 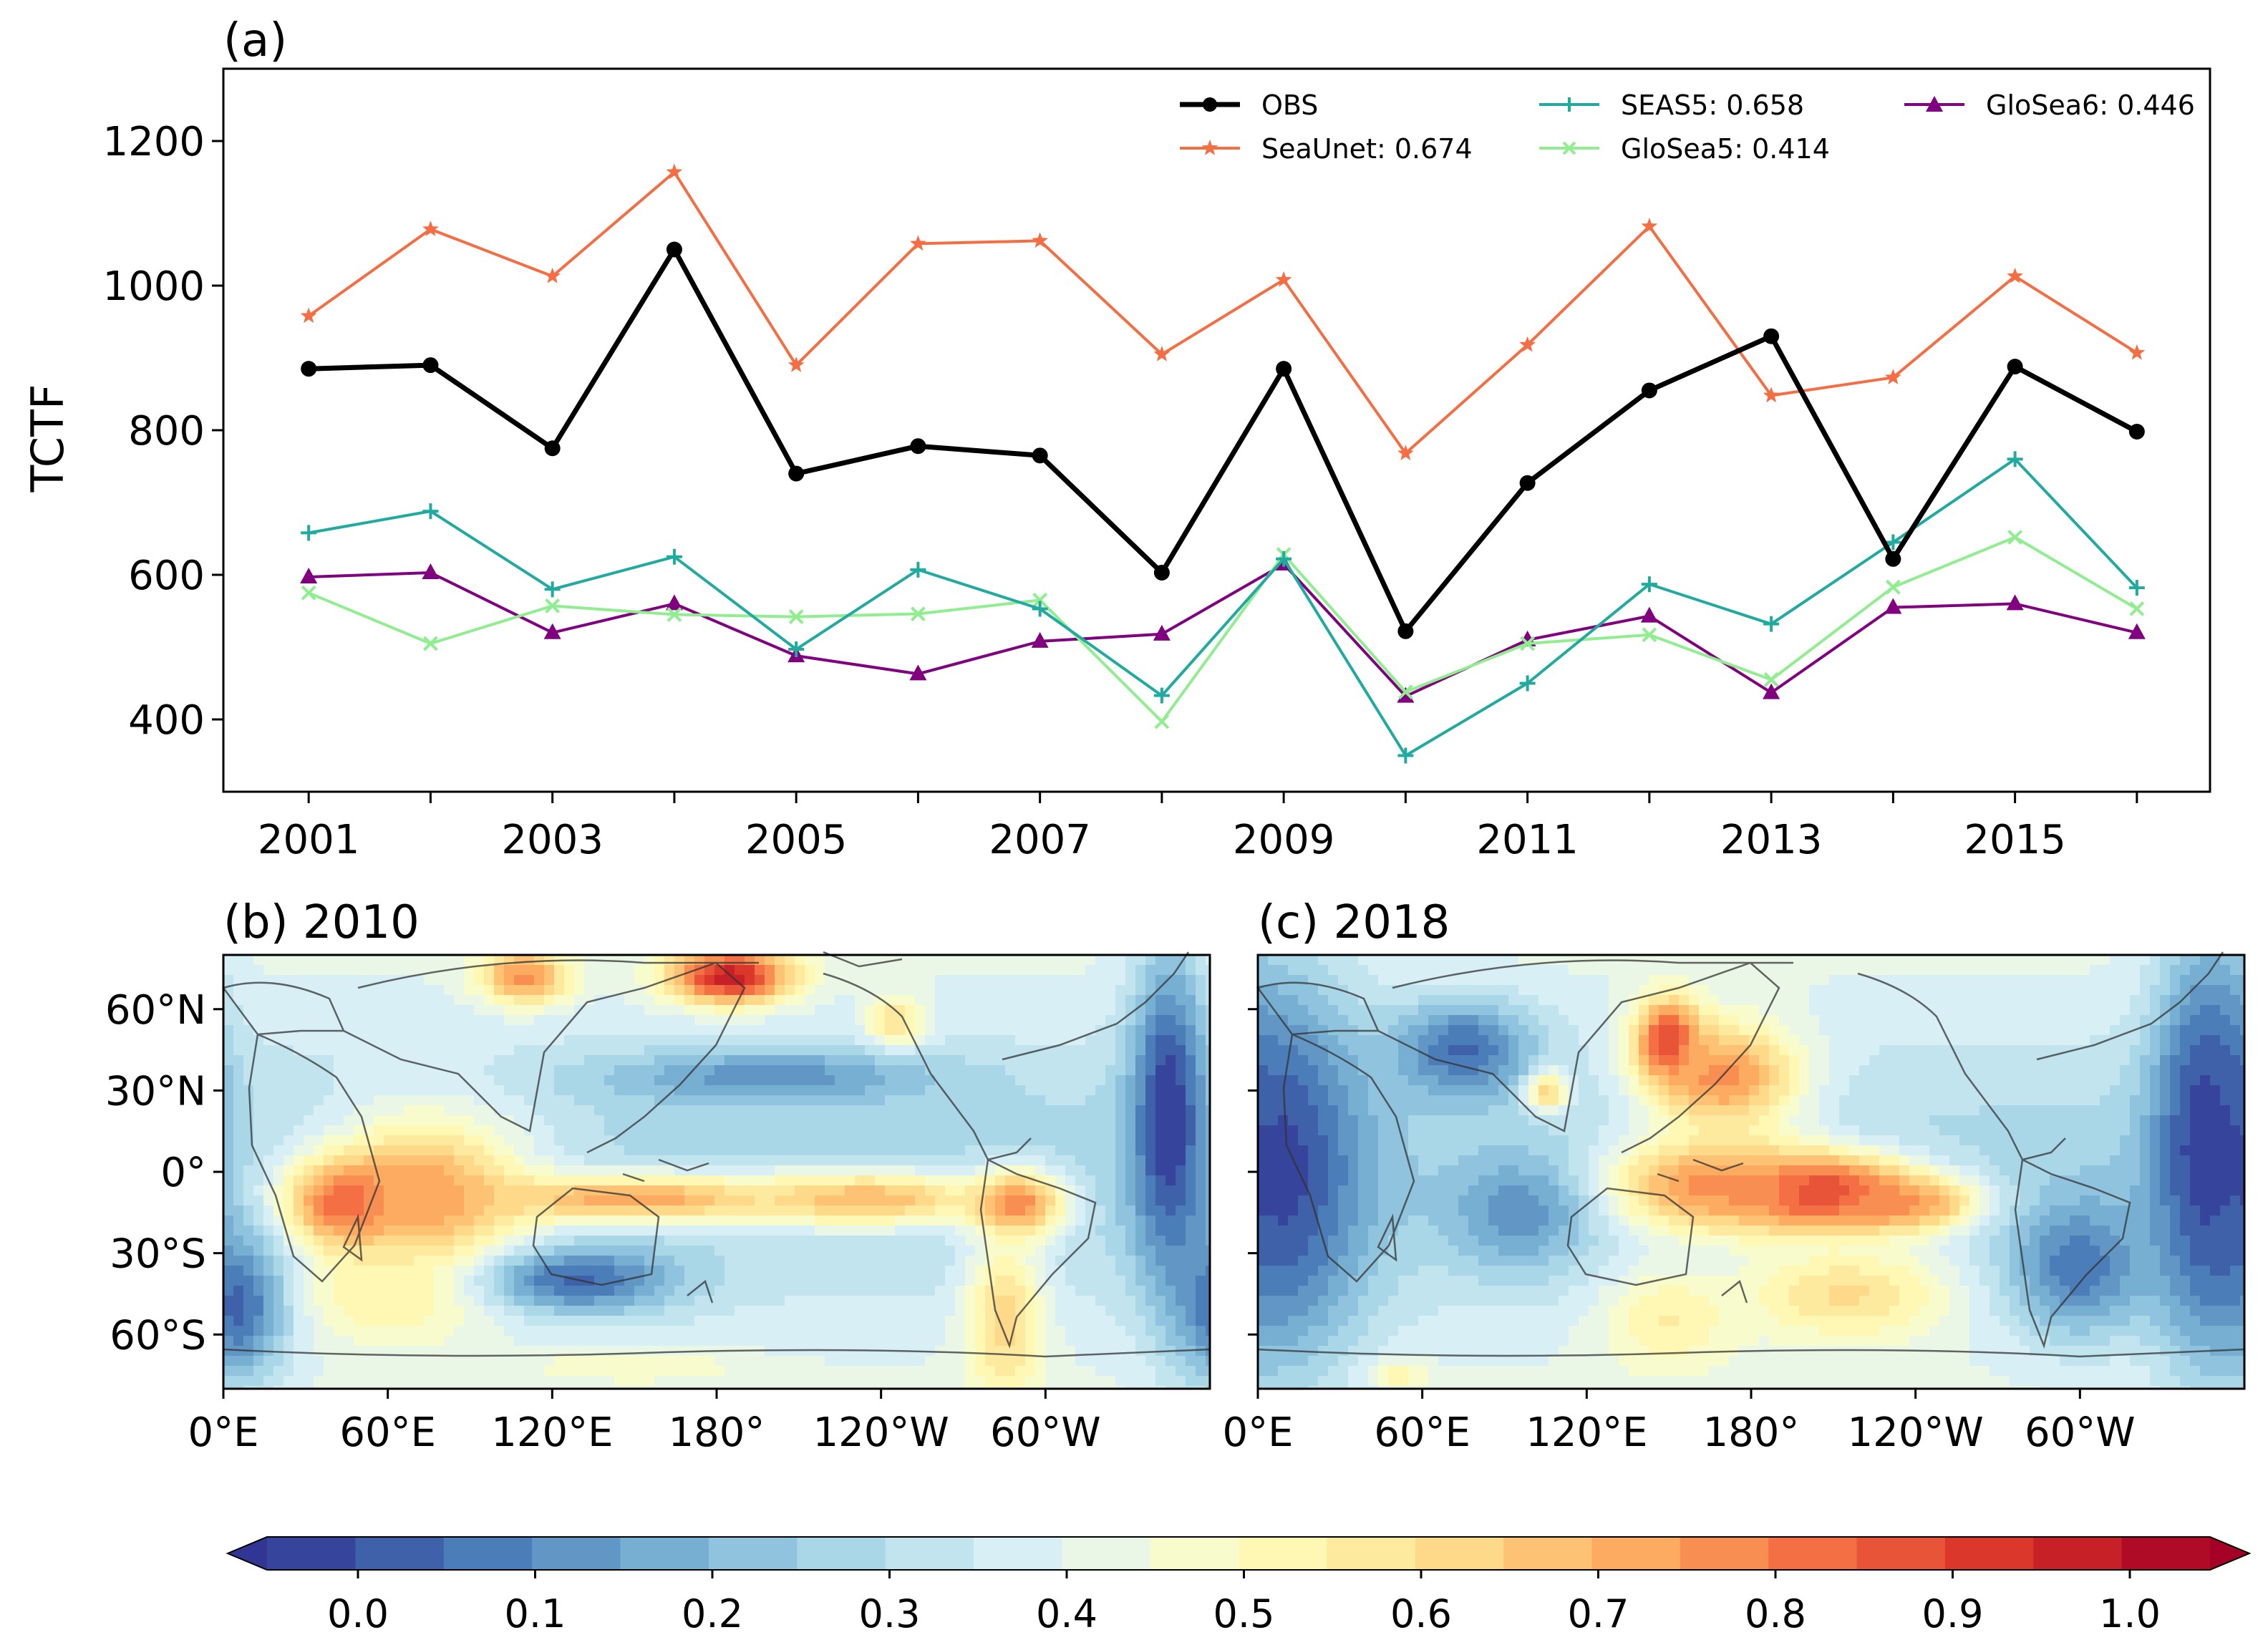 I want to click on data-point-seas5, so click(x=309, y=533).